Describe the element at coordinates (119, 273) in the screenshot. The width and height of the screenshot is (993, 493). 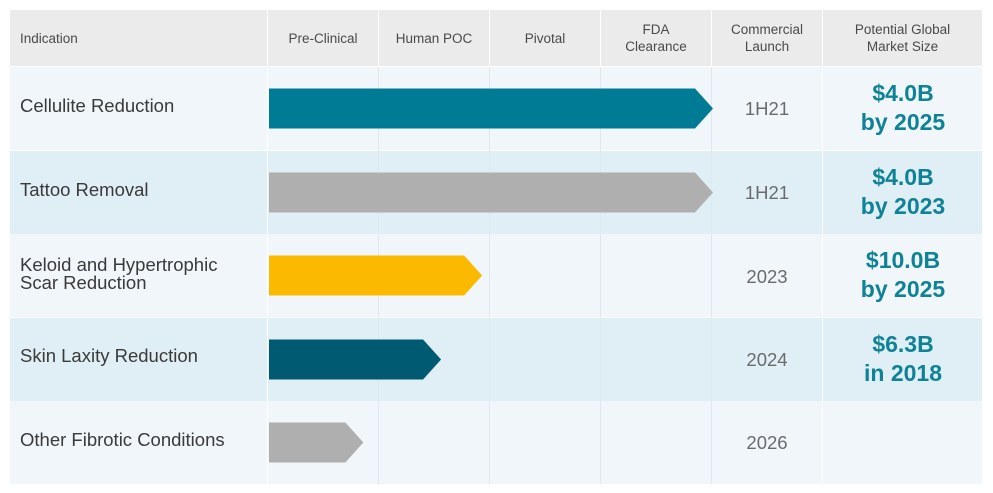
I see `indication-label: Keloid and Hypertrophic Scar Reduction` at that location.